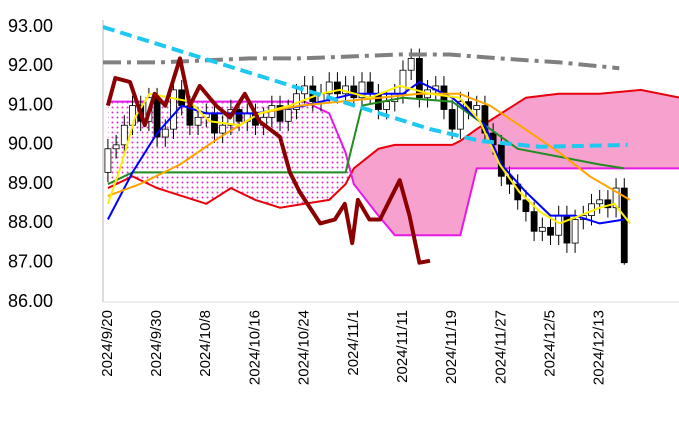 Image resolution: width=679 pixels, height=443 pixels. Describe the element at coordinates (30, 261) in the screenshot. I see `y-tick-label: 87.00` at that location.